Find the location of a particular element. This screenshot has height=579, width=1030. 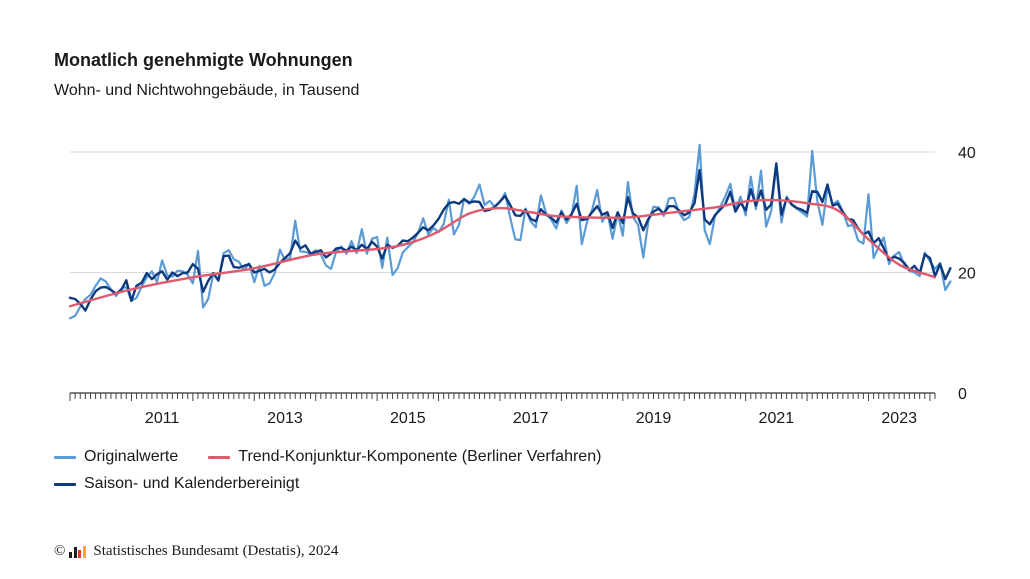

y-tick-label-40: 40 is located at coordinates (967, 153).